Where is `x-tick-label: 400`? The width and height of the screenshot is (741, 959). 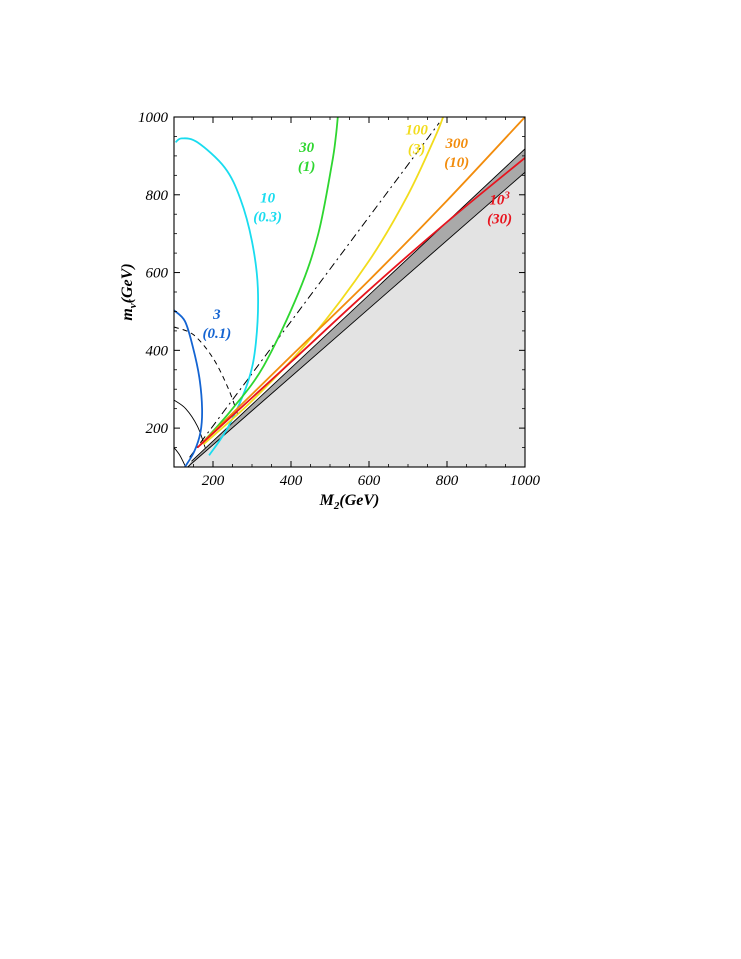 x-tick-label: 400 is located at coordinates (291, 481).